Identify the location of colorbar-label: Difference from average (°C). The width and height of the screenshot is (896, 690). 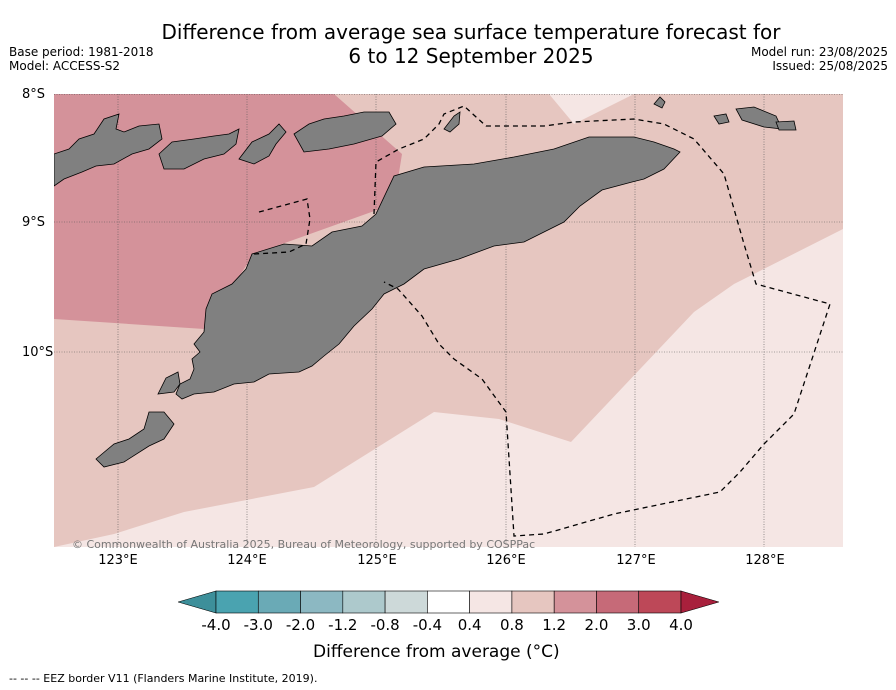
(436, 652).